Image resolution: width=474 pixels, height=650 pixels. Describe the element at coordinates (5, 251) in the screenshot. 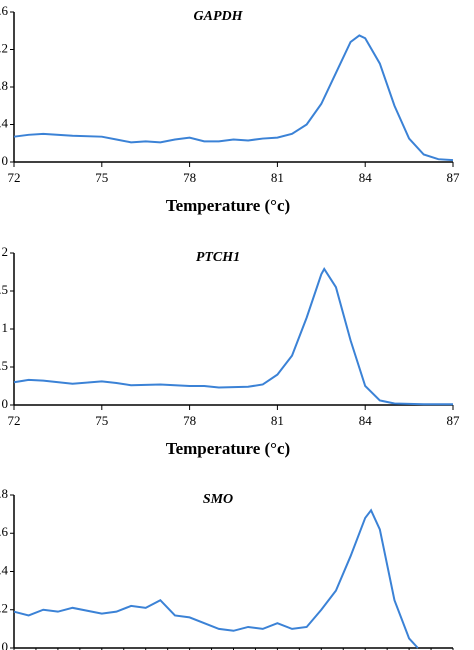

I see `y-tick-label: 2` at that location.